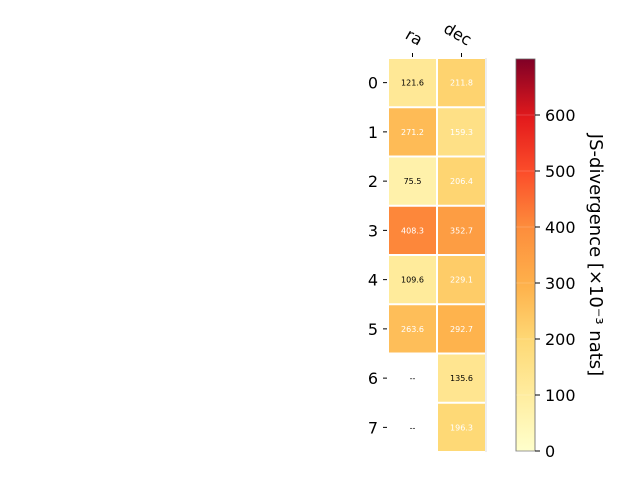 The width and height of the screenshot is (640, 480). I want to click on cell-label: 206.4, so click(461, 181).